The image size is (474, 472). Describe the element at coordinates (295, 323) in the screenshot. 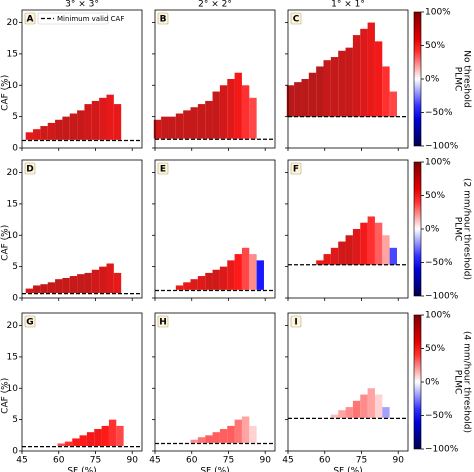

I see `panel-label: I` at that location.